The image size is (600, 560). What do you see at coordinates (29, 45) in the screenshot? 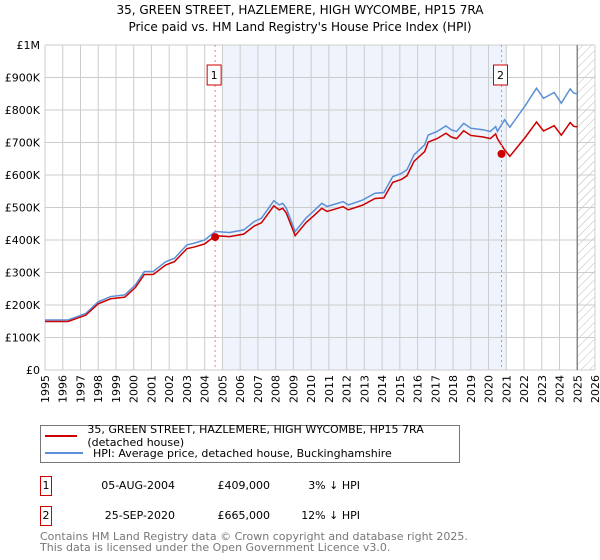
I see `y-tick-label: £1M` at bounding box center [29, 45].